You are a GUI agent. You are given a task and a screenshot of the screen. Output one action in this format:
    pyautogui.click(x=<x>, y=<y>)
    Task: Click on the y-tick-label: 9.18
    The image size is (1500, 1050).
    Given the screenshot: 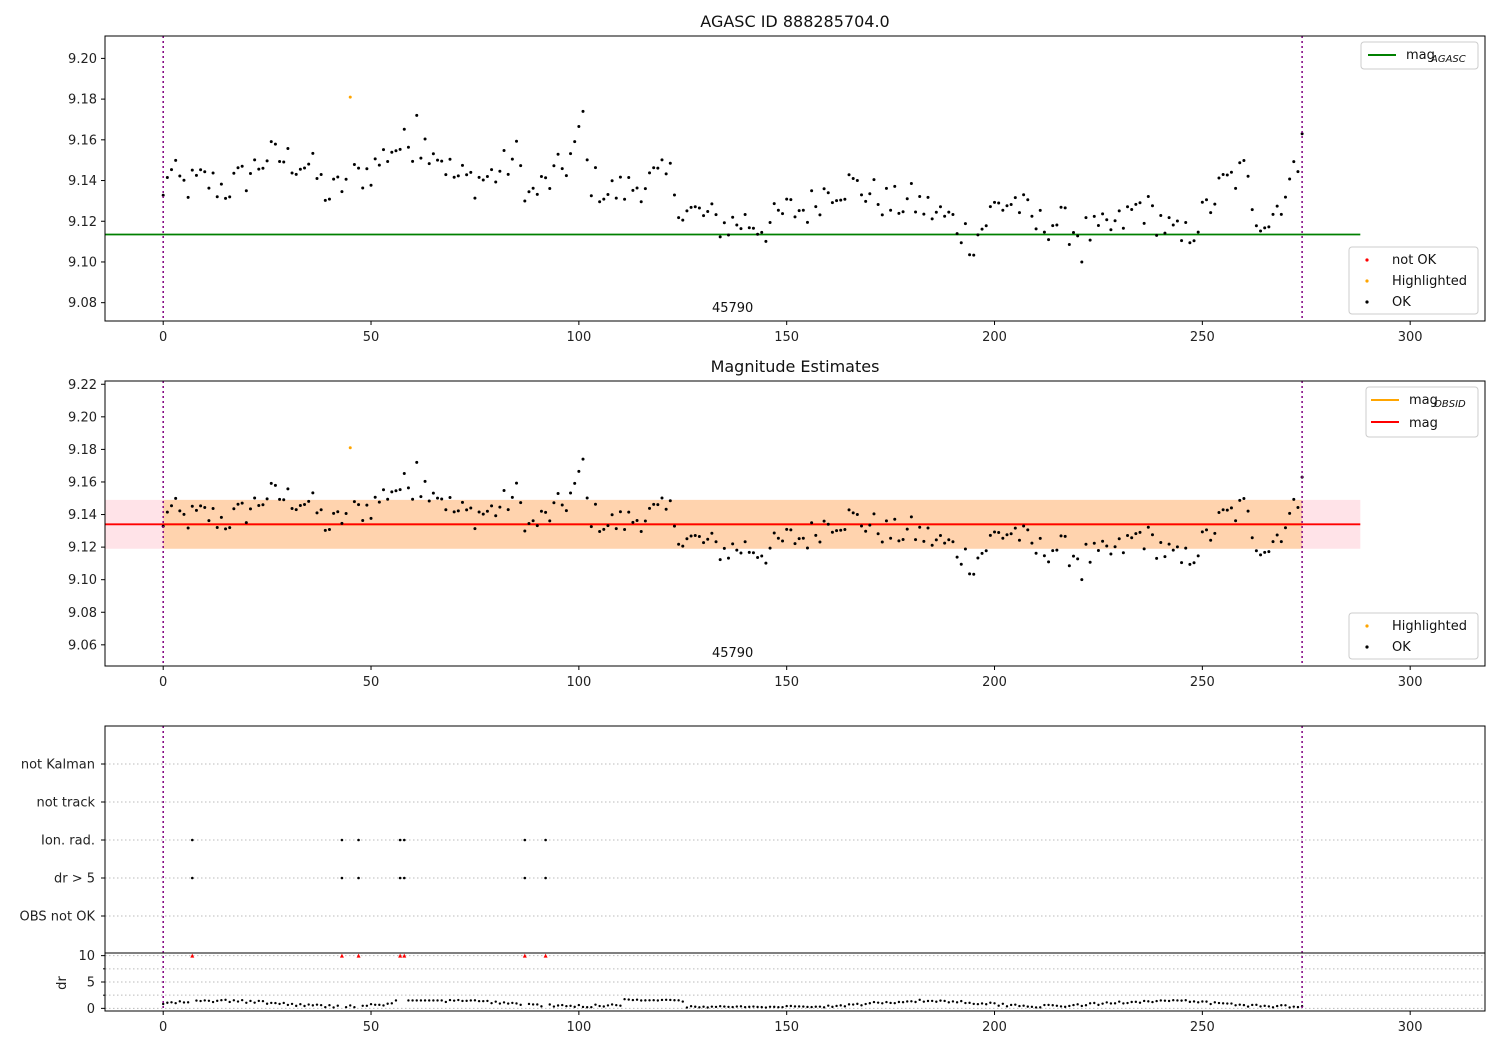 What is the action you would take?
    pyautogui.click(x=82, y=450)
    